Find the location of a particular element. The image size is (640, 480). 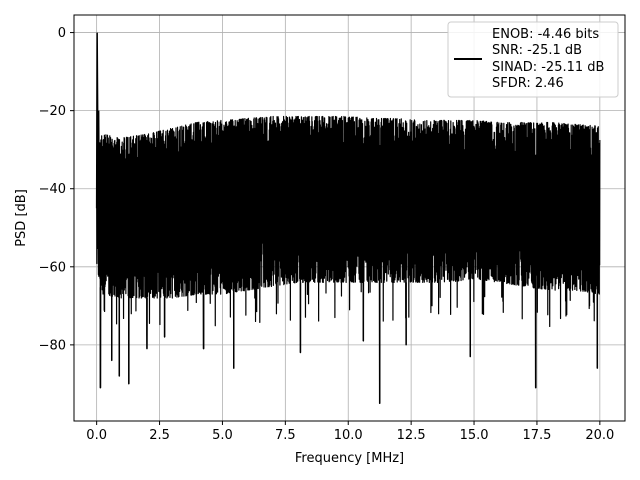

legend-box is located at coordinates (533, 59).